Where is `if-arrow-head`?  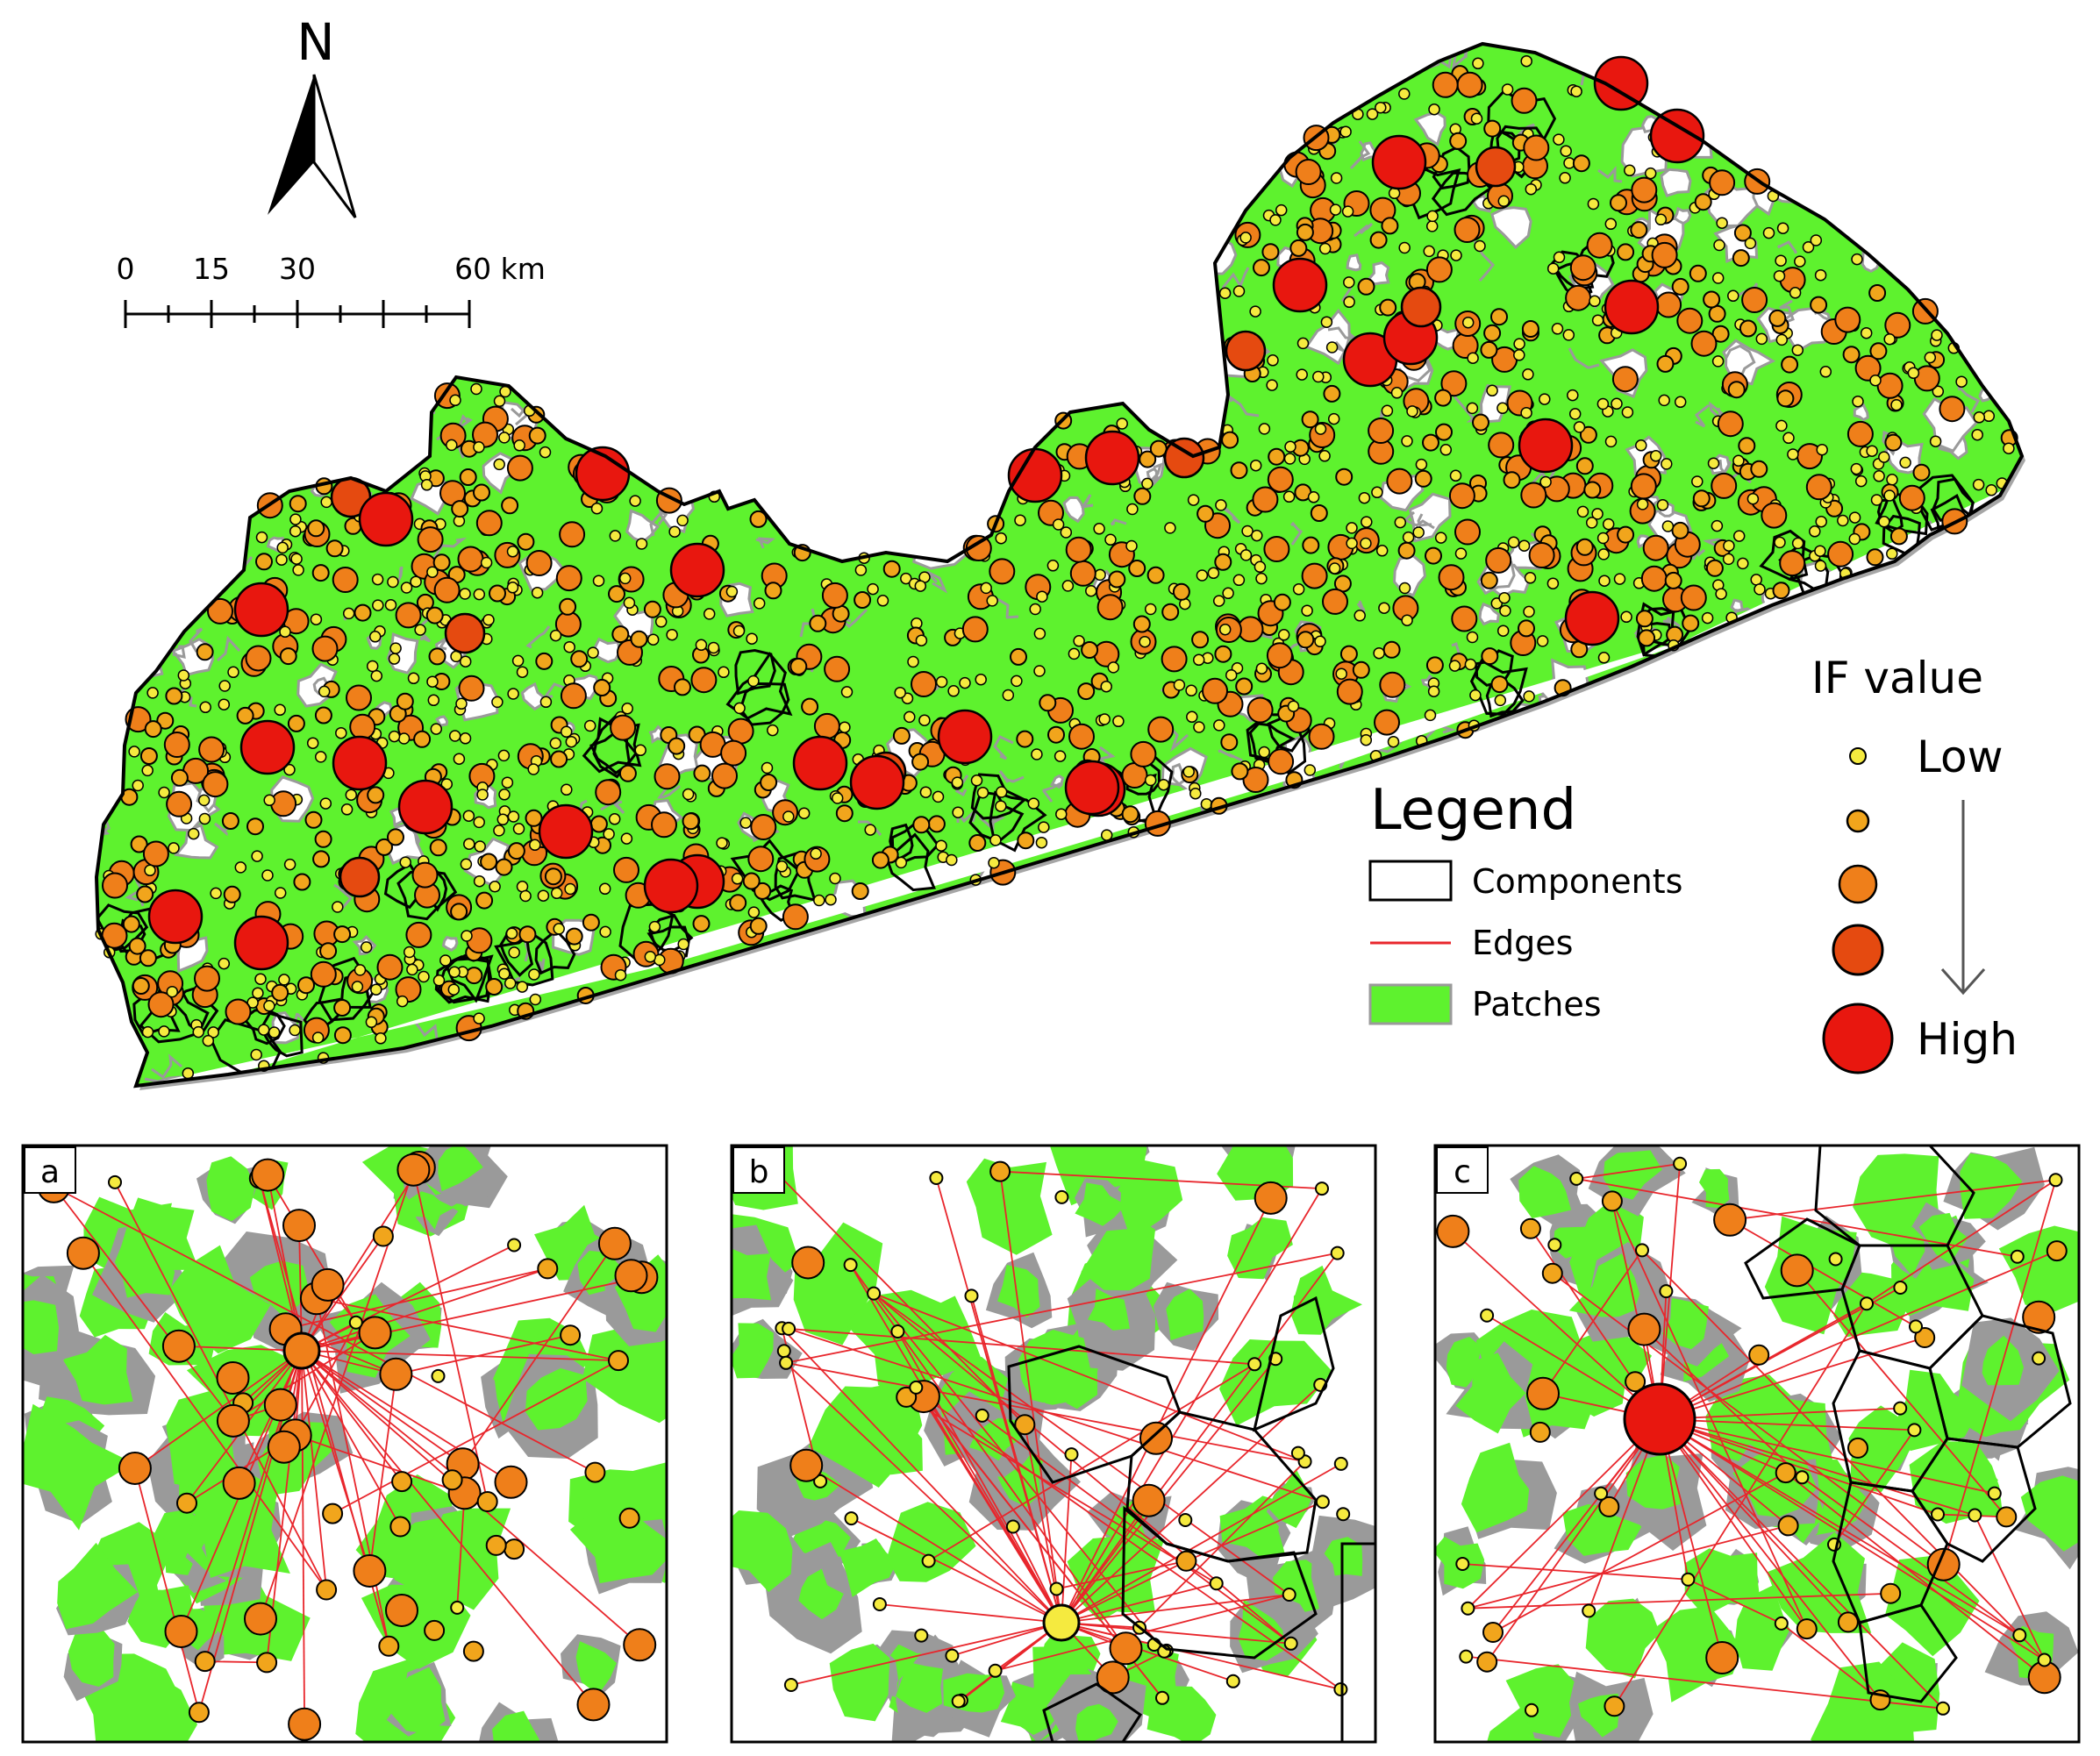
if-arrow-head is located at coordinates (1963, 982).